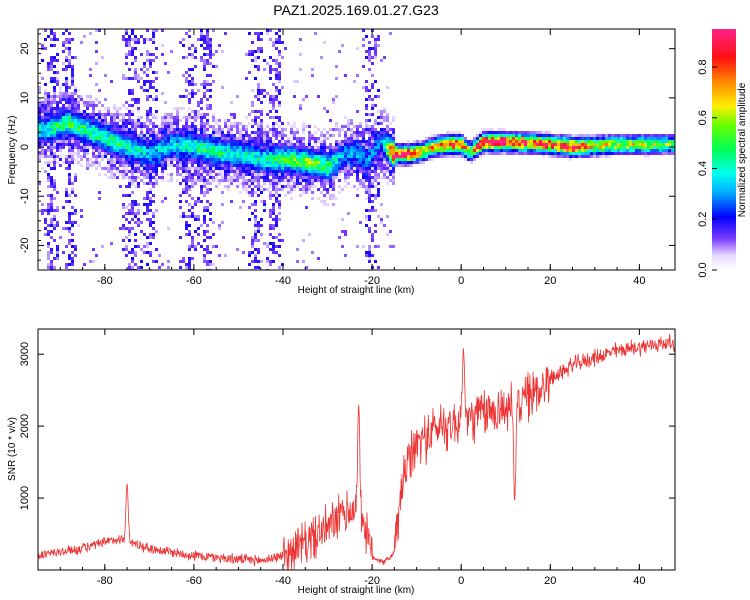 Image resolution: width=750 pixels, height=600 pixels. What do you see at coordinates (25, 147) in the screenshot?
I see `spectrogram-ytick-label: 0` at bounding box center [25, 147].